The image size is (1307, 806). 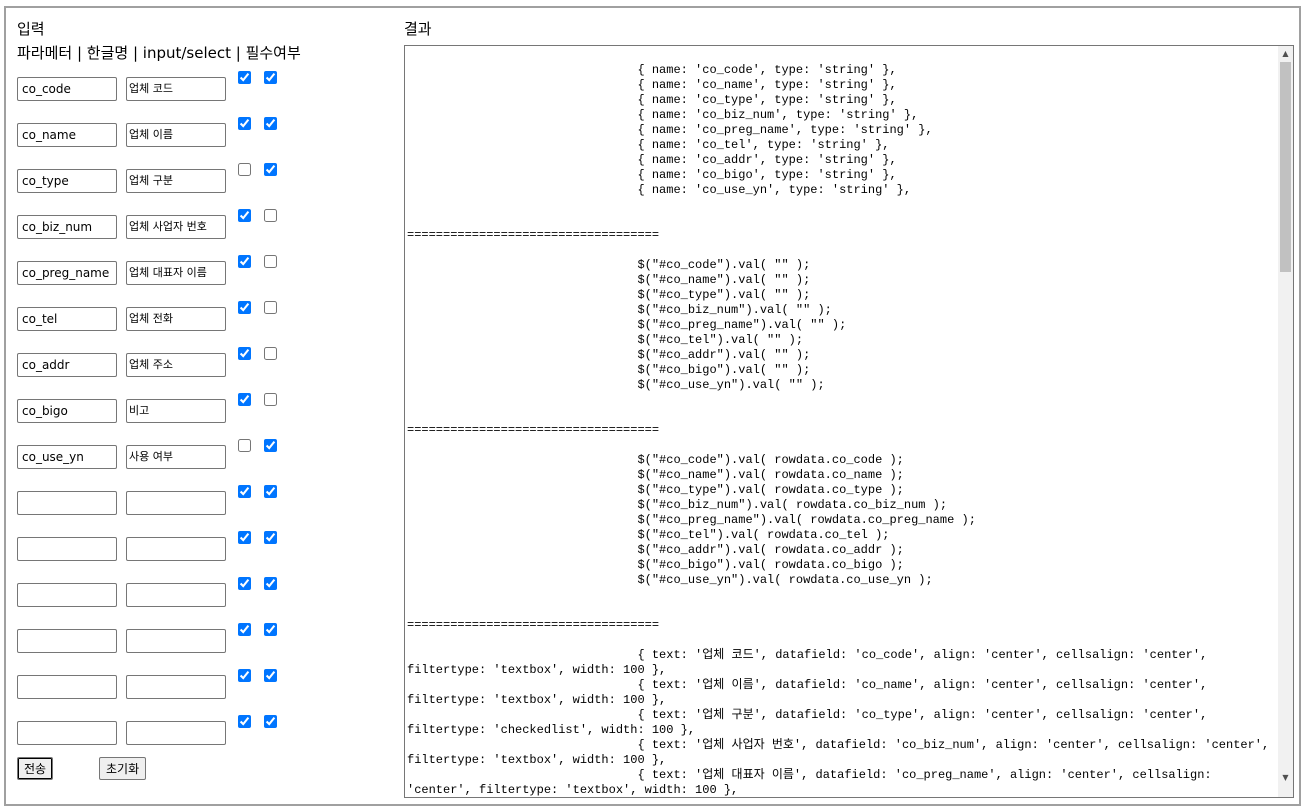 What do you see at coordinates (1285, 167) in the screenshot?
I see `scrollbar-thumb` at bounding box center [1285, 167].